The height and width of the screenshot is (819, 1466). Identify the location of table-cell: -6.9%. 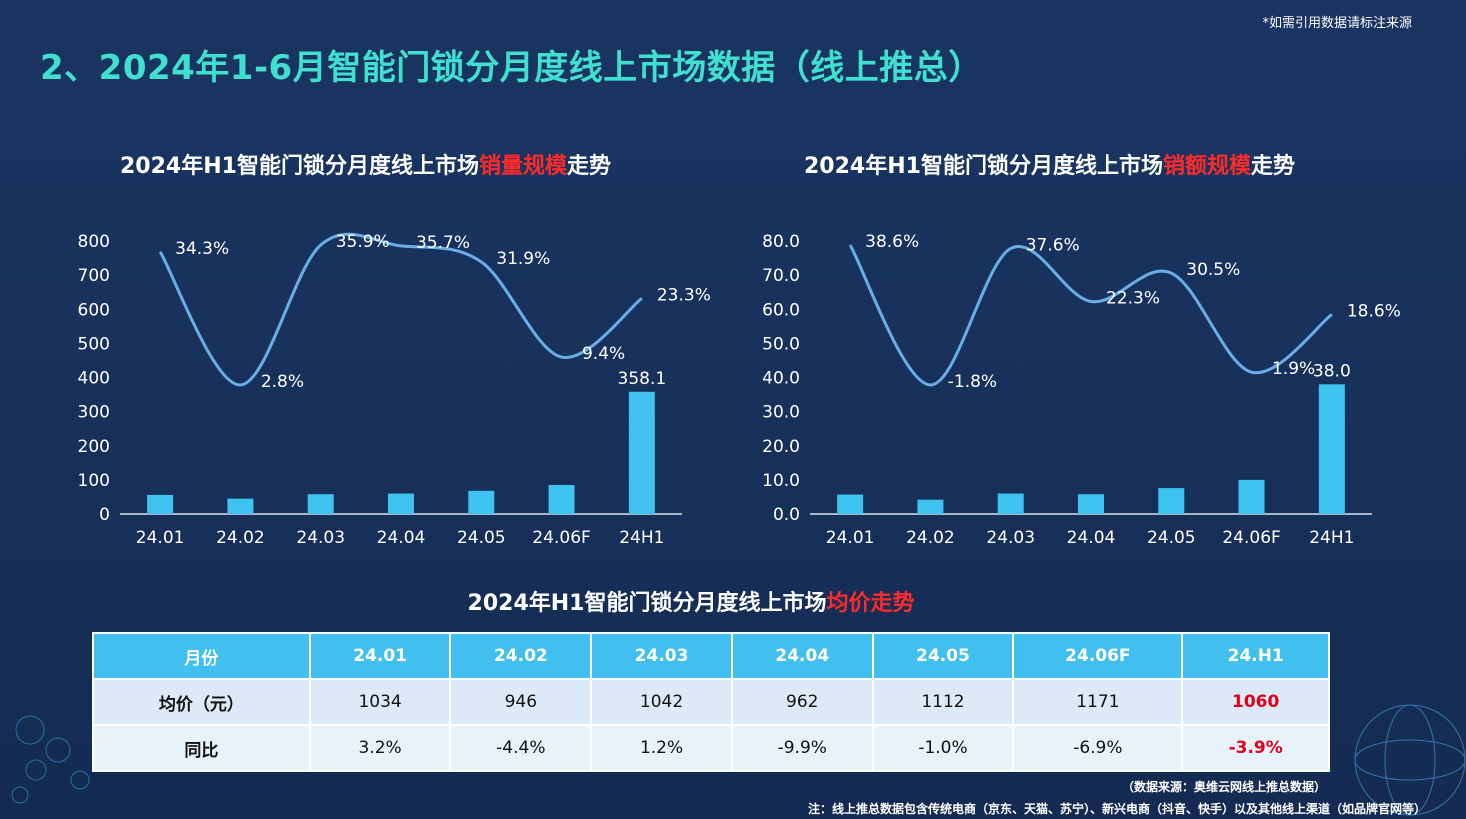
(1098, 748).